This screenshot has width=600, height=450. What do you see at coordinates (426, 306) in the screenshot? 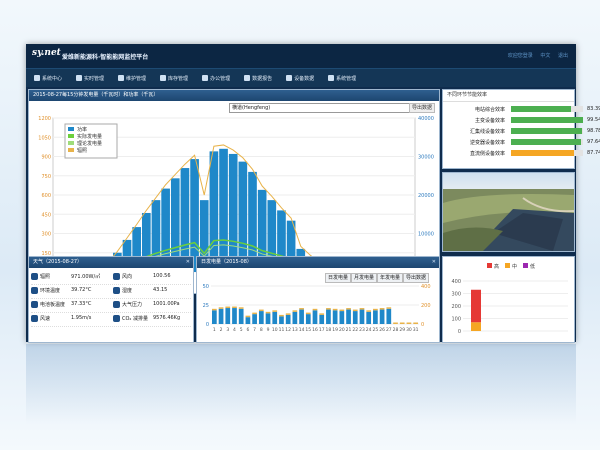
I see `daily-y2-tick: 200` at bounding box center [426, 306].